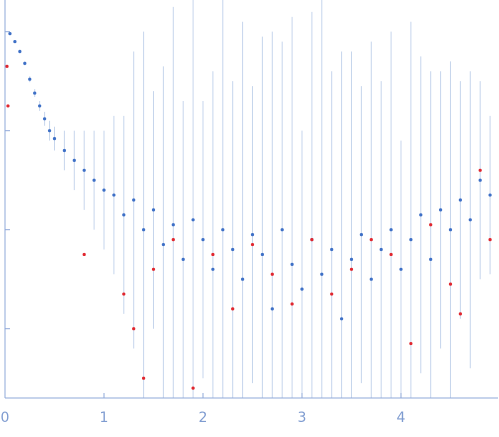 The height and width of the screenshot is (437, 499). Describe the element at coordinates (104, 418) in the screenshot. I see `x-tick-label: 1` at that location.